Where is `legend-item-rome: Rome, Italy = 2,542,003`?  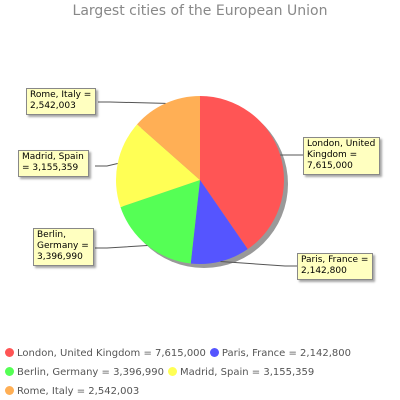 legend-item-rome: Rome, Italy = 2,542,003 is located at coordinates (72, 392).